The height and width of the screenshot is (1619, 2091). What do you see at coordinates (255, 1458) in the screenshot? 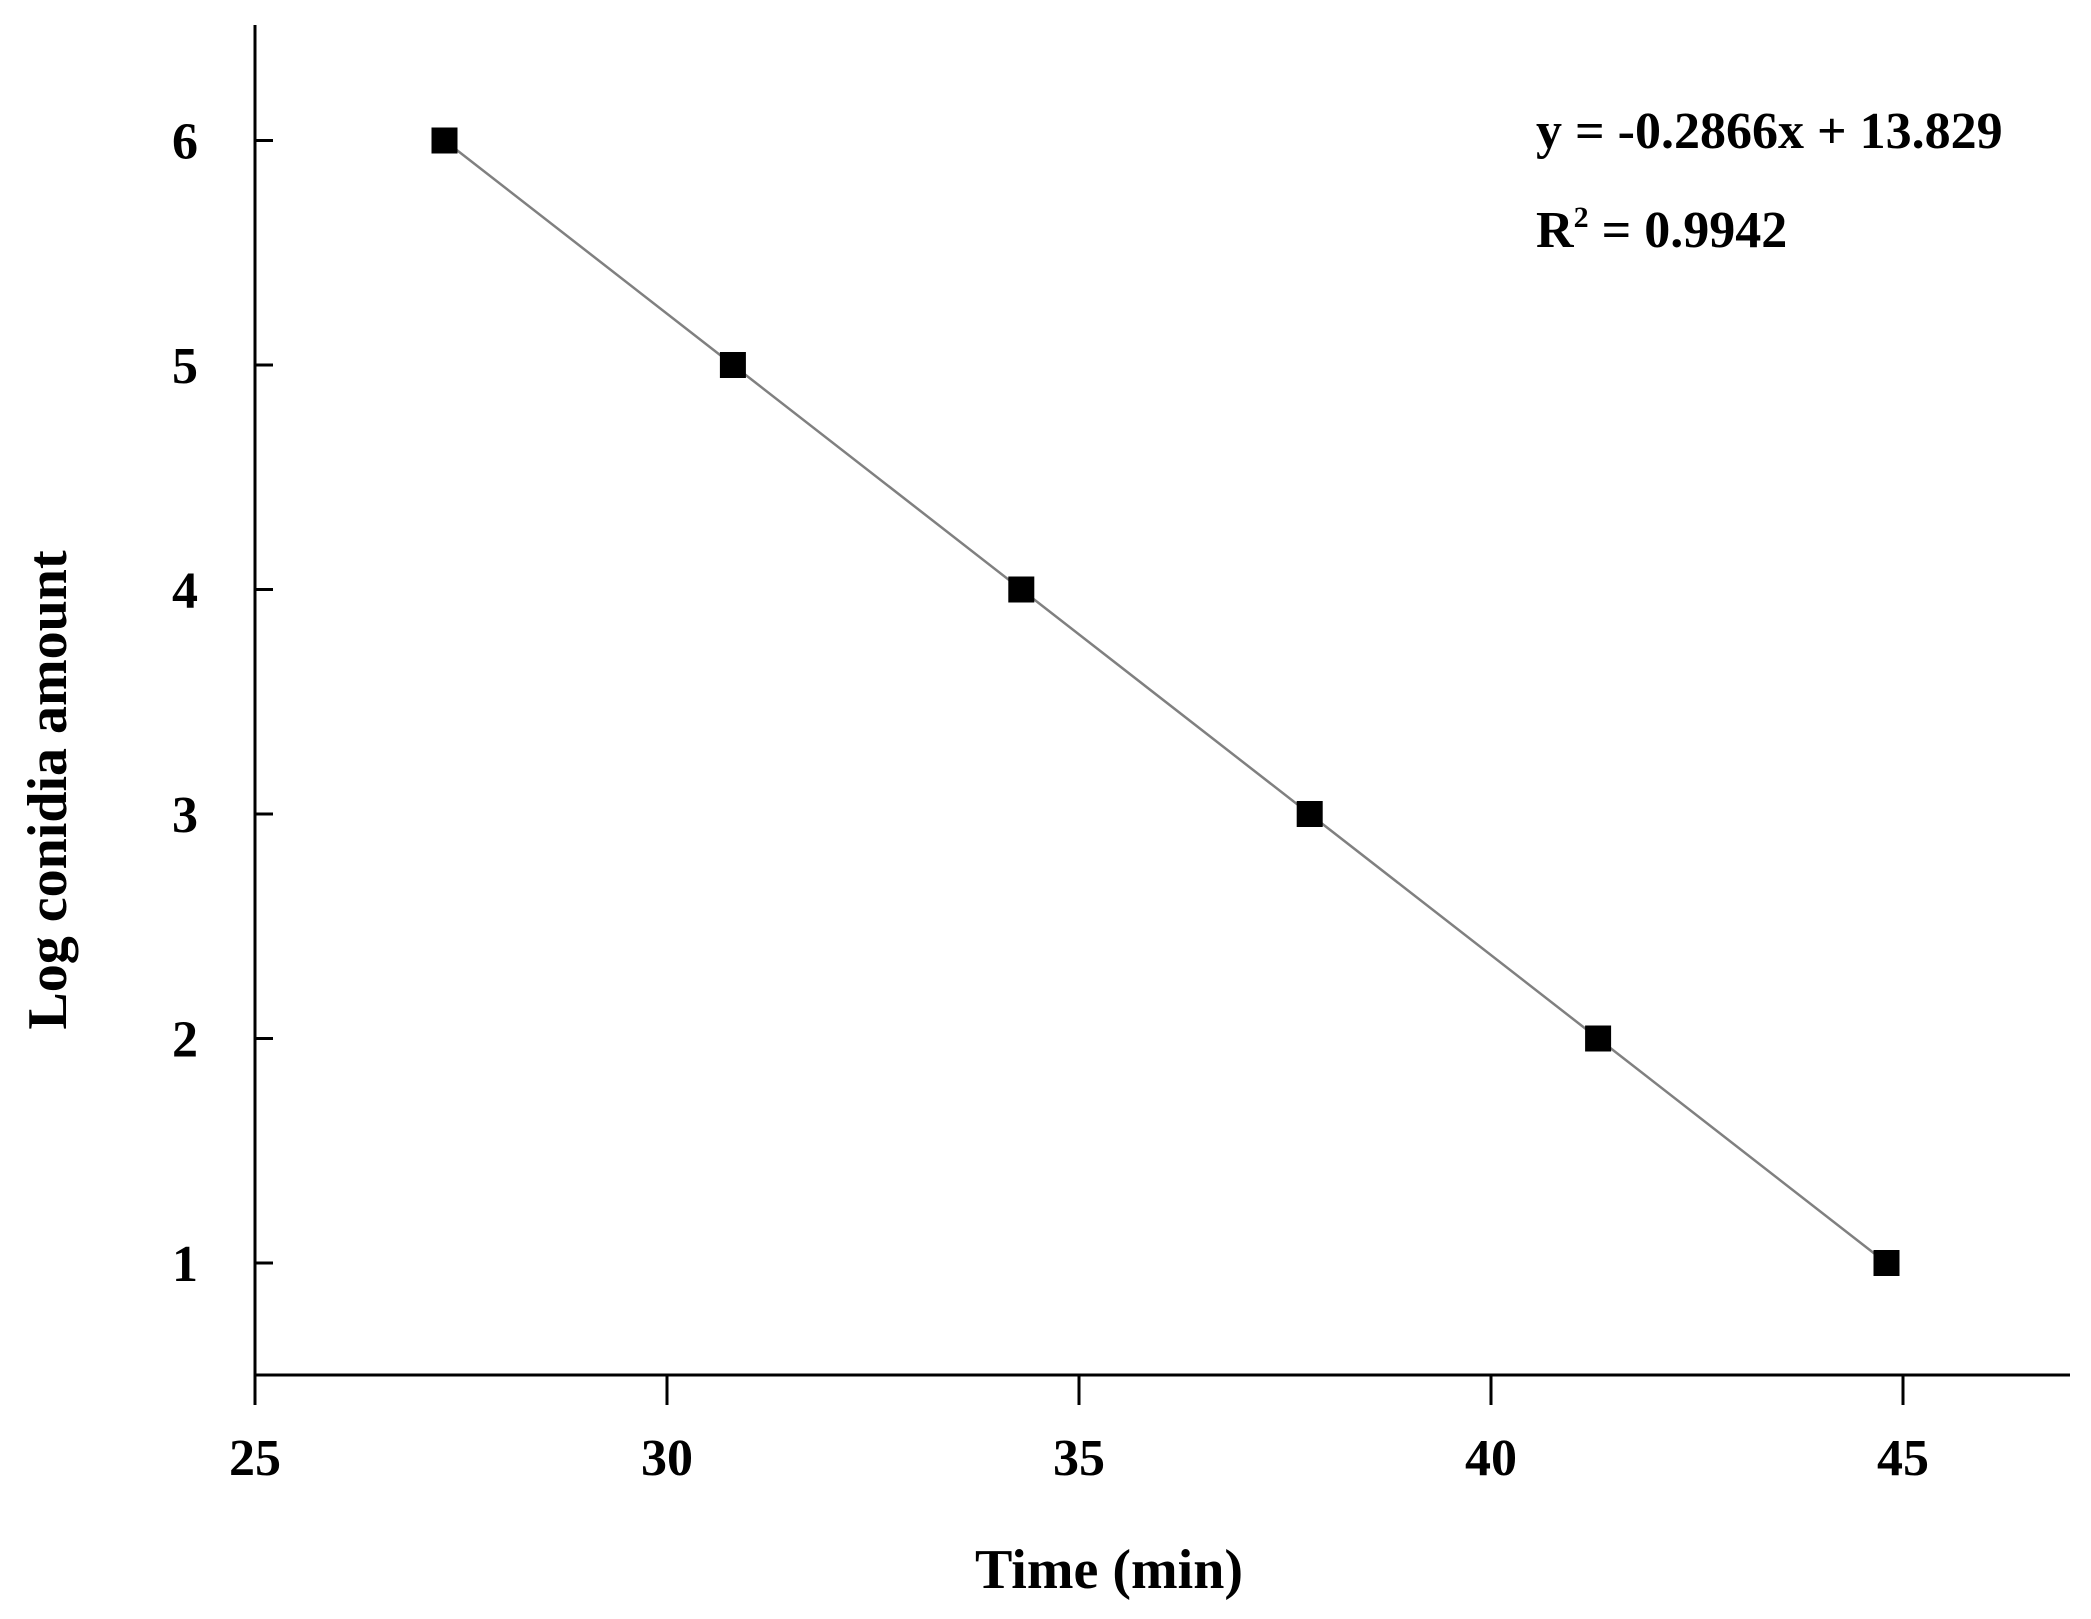
I see `x-tick-label: 25` at bounding box center [255, 1458].